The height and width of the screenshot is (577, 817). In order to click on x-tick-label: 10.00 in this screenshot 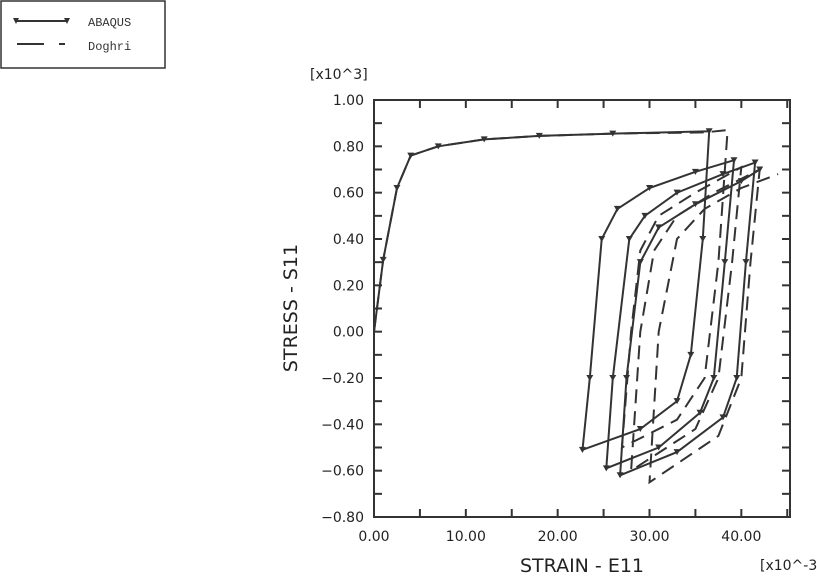, I will do `click(466, 537)`.